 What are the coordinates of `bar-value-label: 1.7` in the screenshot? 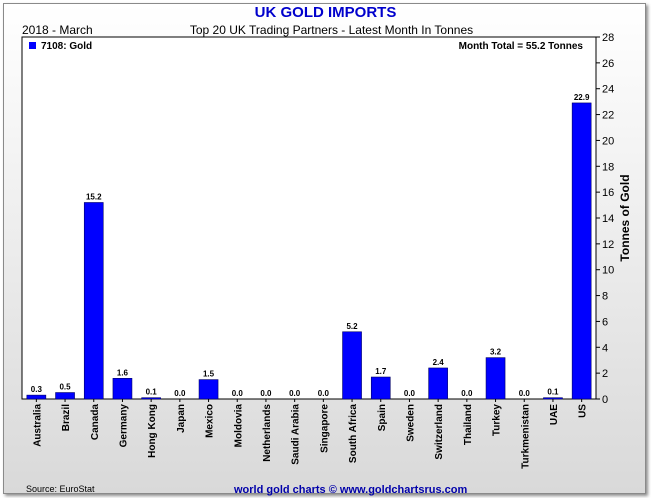 It's located at (381, 371).